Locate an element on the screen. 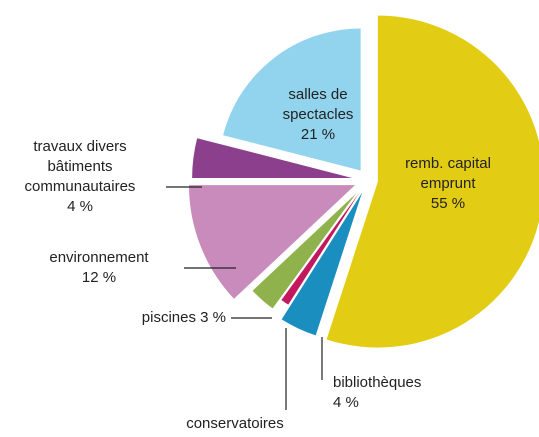 Image resolution: width=539 pixels, height=437 pixels. category-label: piscines is located at coordinates (168, 317).